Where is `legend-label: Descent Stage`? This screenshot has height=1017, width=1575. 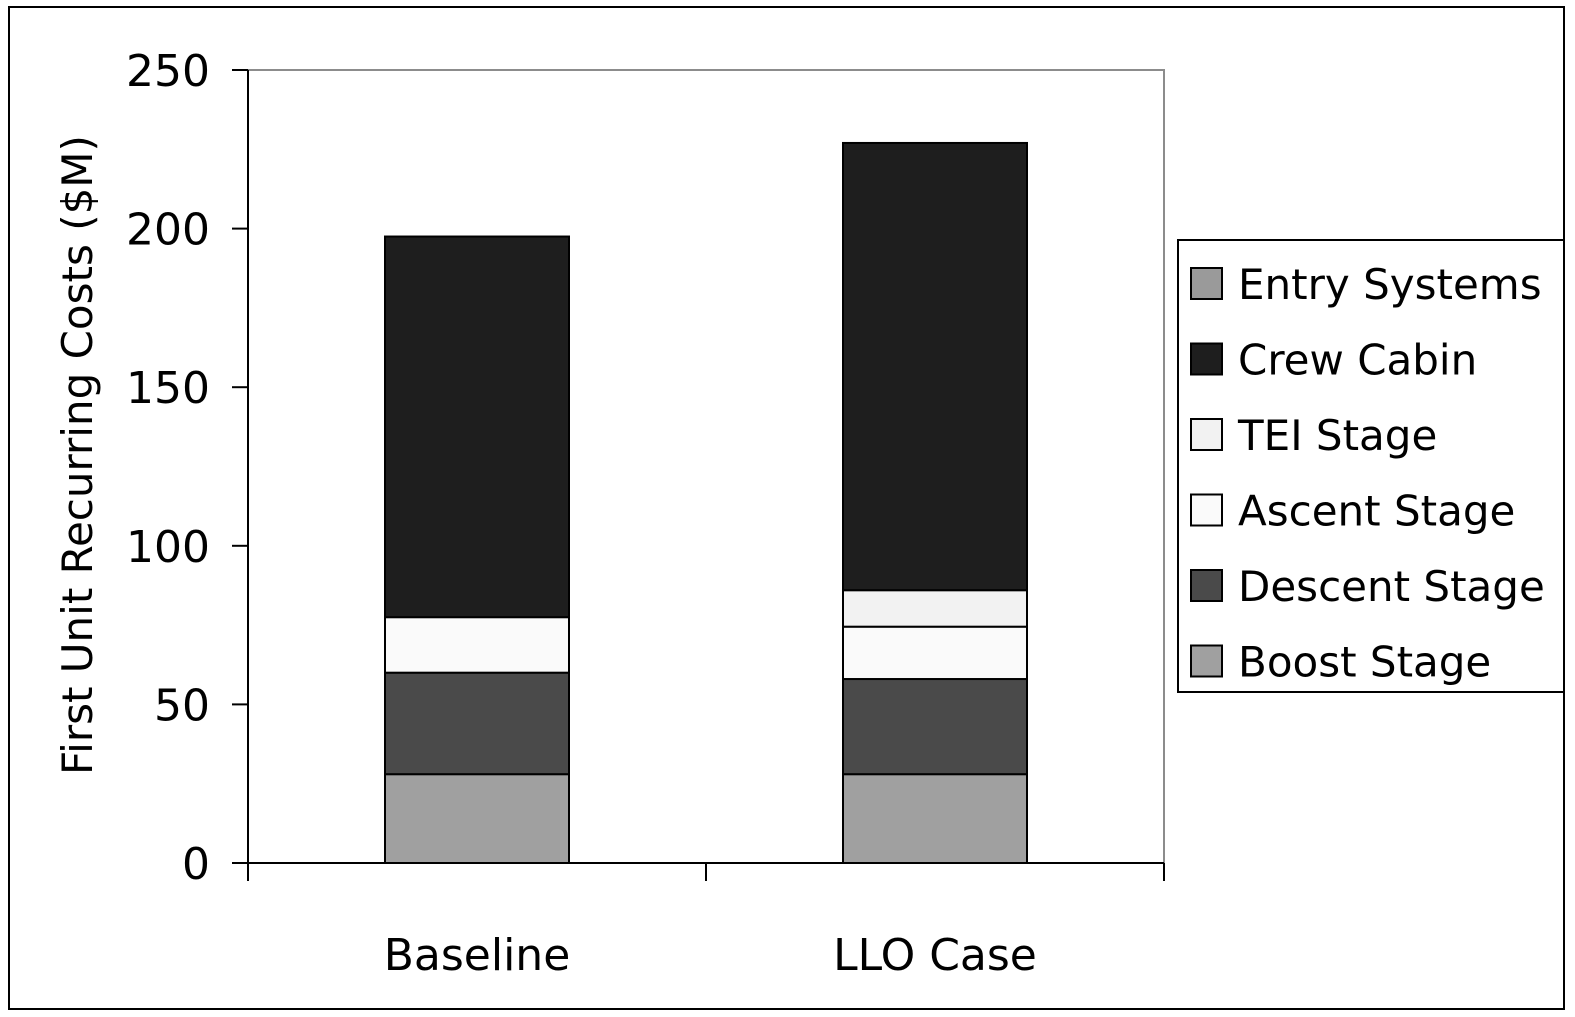
legend-label: Descent Stage is located at coordinates (1391, 586).